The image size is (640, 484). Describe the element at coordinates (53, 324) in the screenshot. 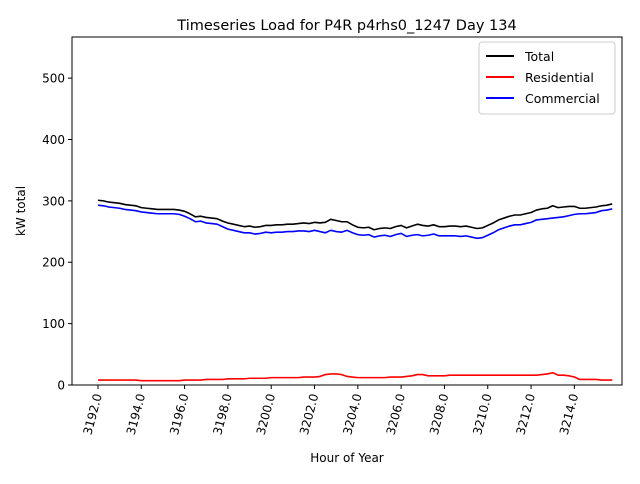

I see `y-tick-label: 100` at that location.